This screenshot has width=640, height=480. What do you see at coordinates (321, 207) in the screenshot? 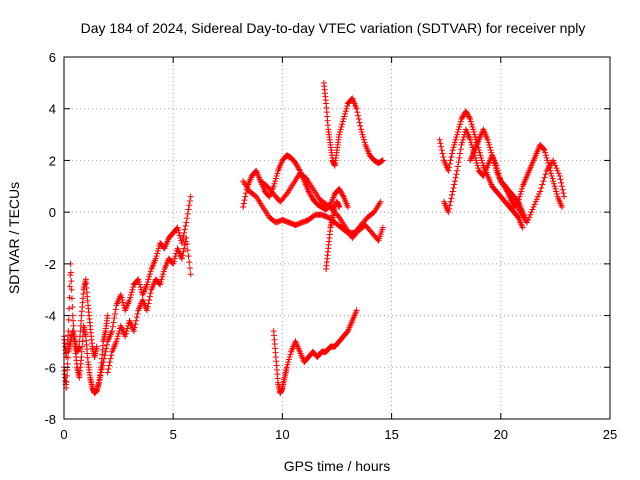
I see `series-pass-g` at bounding box center [321, 207].